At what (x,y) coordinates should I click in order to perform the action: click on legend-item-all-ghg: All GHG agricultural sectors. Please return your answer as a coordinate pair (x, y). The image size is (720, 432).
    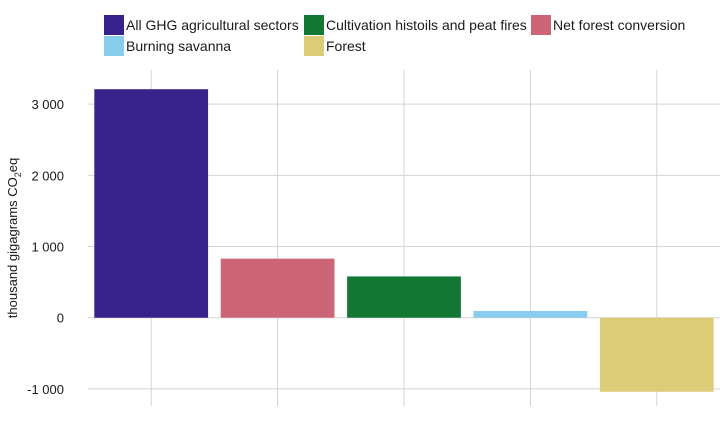
    Looking at the image, I should click on (201, 25).